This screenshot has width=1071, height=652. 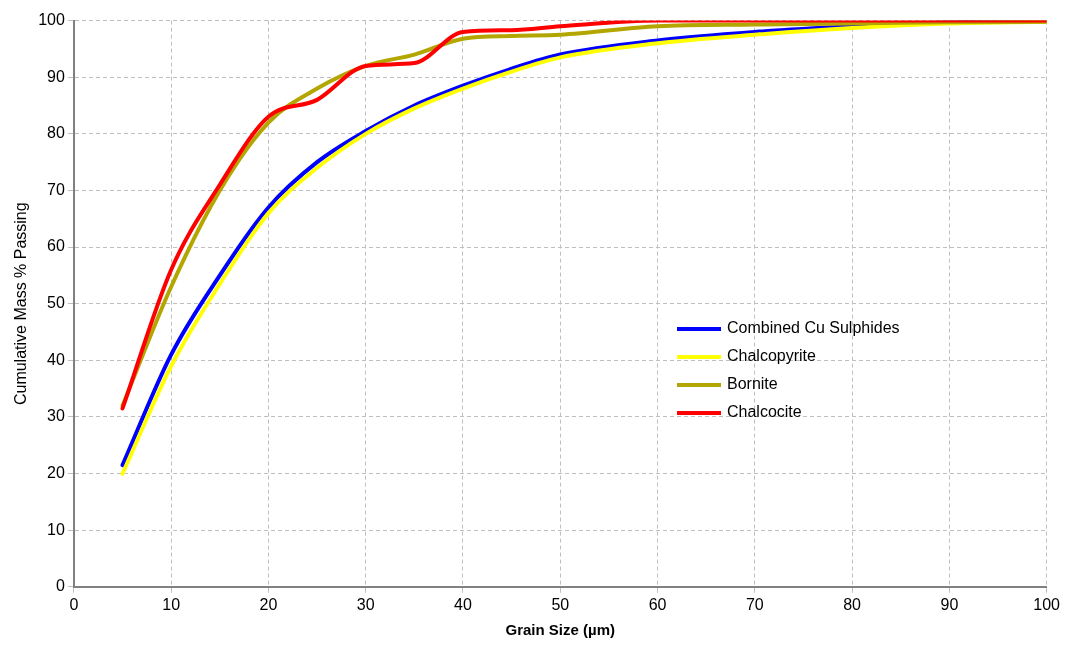 I want to click on x-tick-label: 80, so click(x=852, y=604).